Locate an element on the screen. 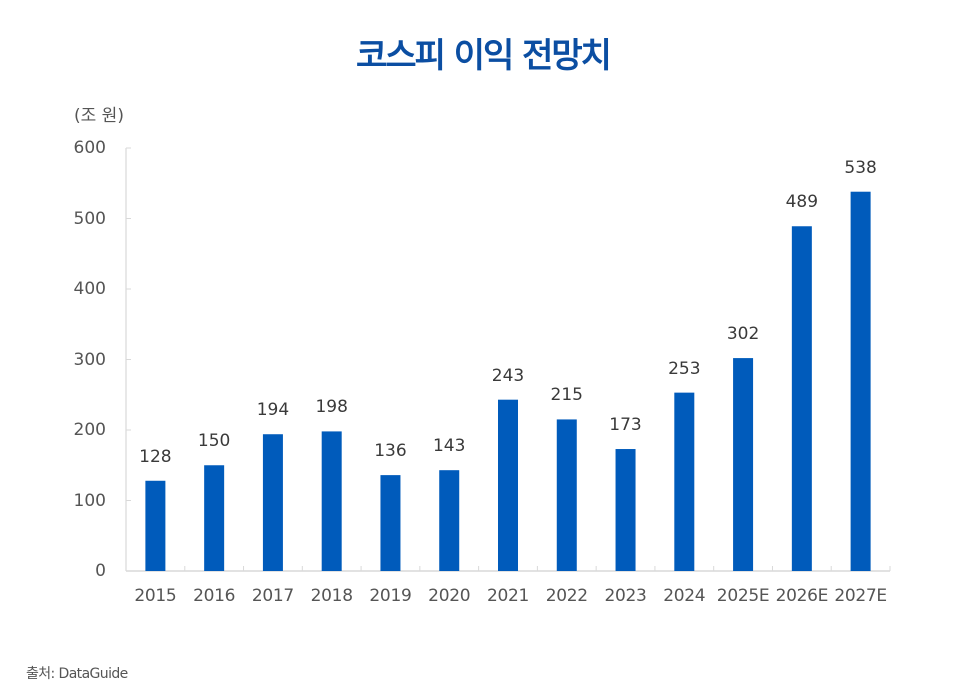 Image resolution: width=966 pixels, height=697 pixels. data-label-2017: 194 is located at coordinates (273, 410).